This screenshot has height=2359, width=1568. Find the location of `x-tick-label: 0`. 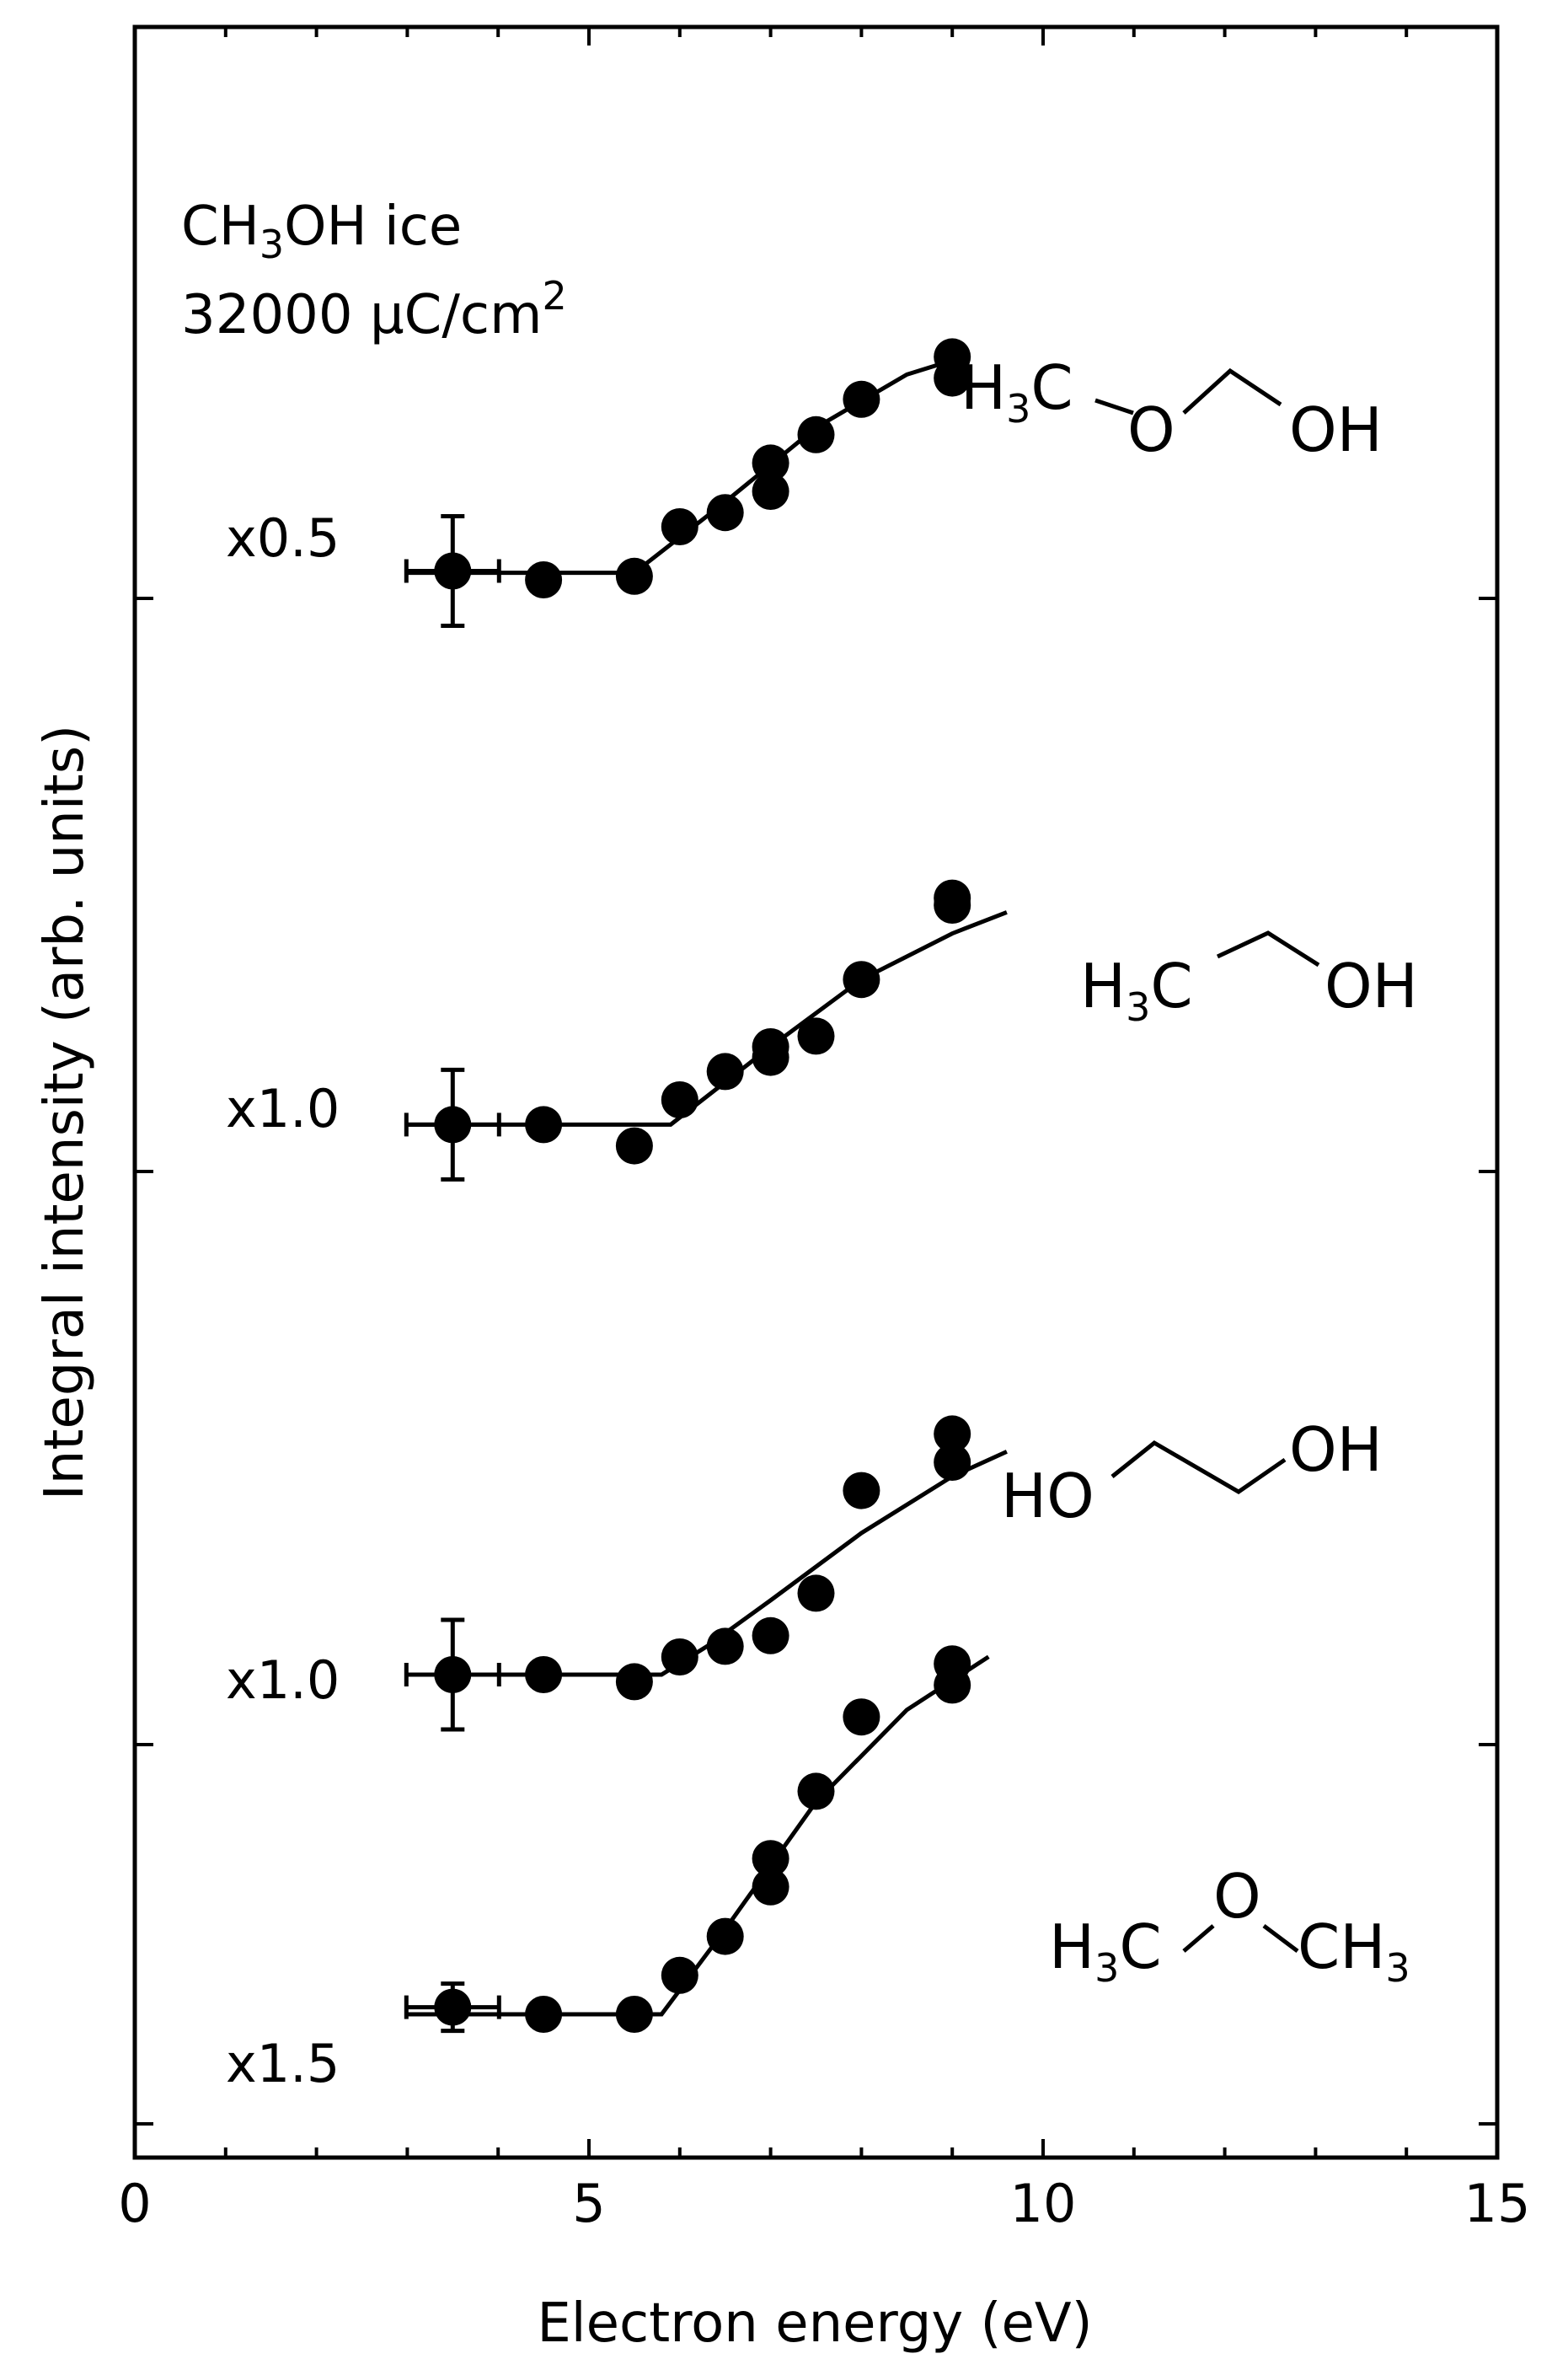

x-tick-label: 0 is located at coordinates (134, 2203).